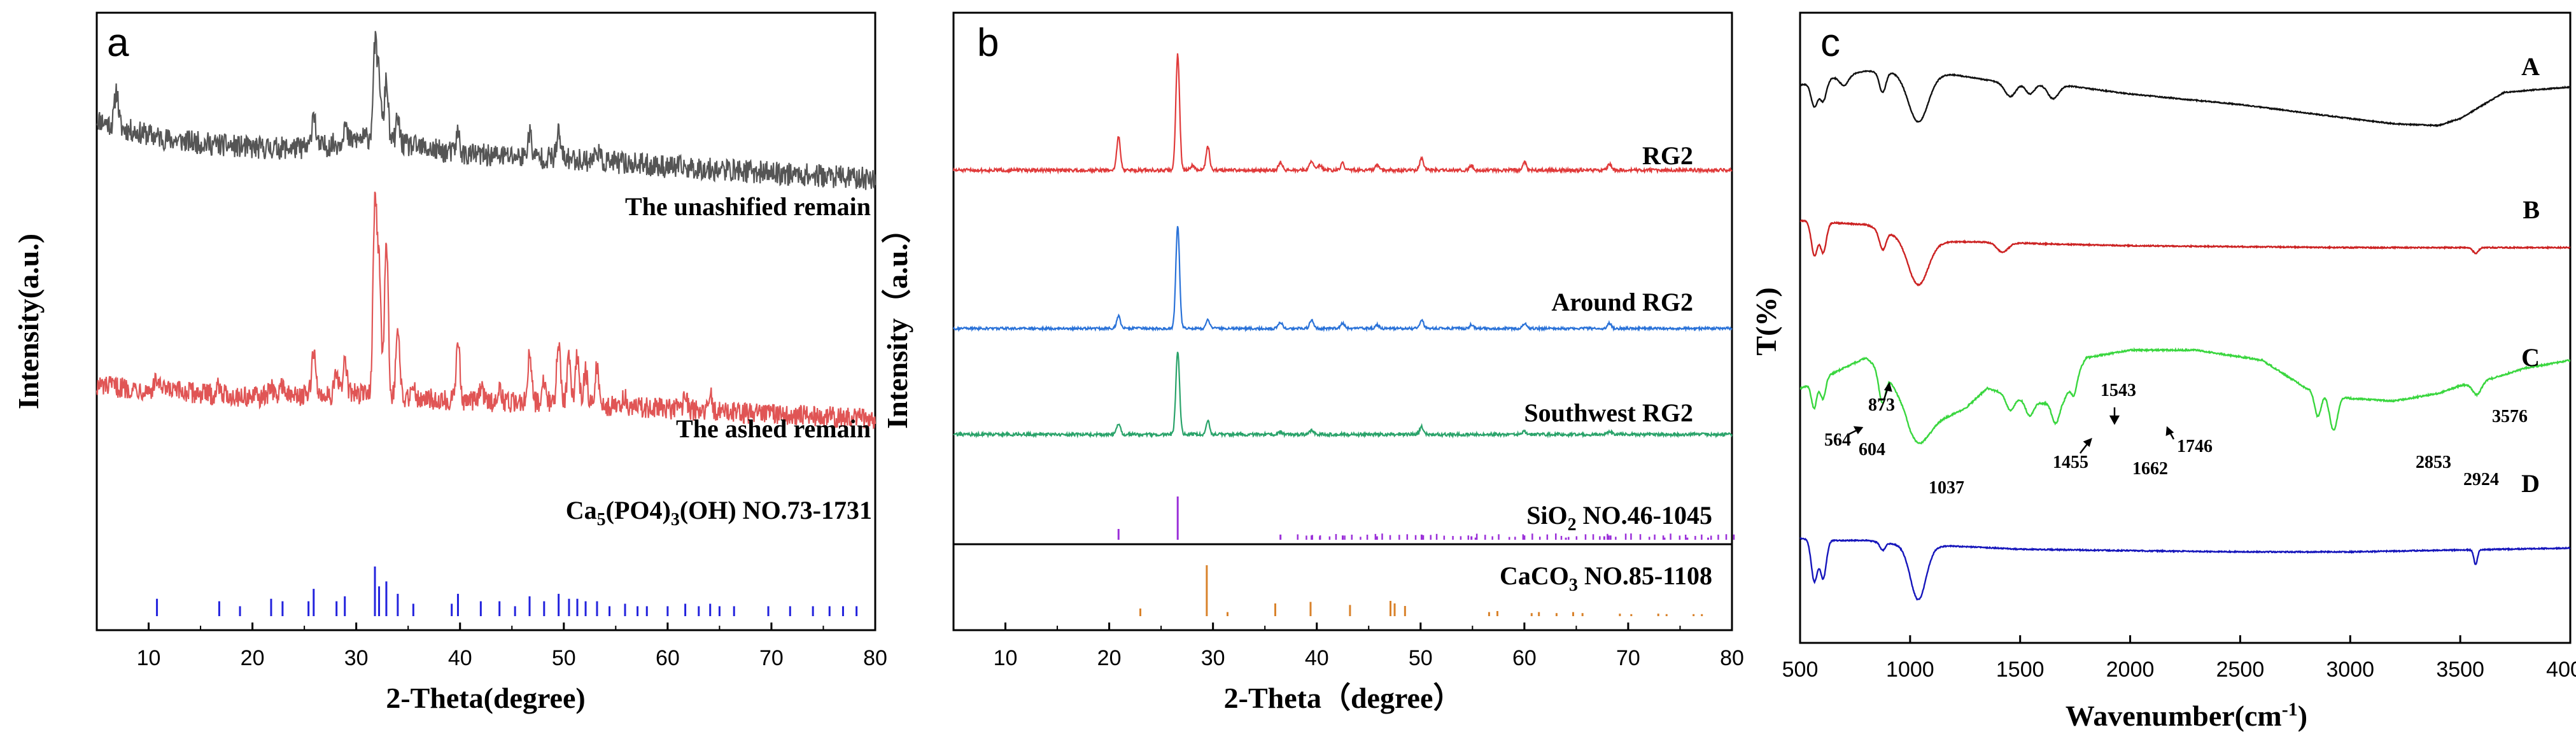 The width and height of the screenshot is (2576, 732). Describe the element at coordinates (2150, 469) in the screenshot. I see `annotation-1662: 1662` at that location.